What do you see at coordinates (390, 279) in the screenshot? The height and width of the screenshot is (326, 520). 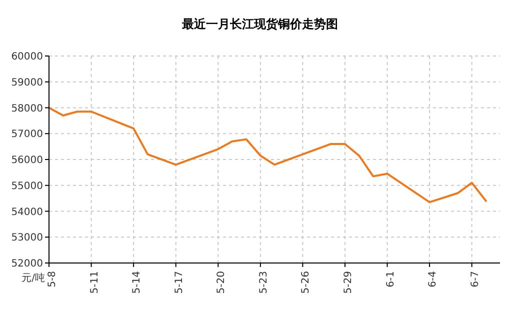 I see `x-tick-label: 6-1` at bounding box center [390, 279].